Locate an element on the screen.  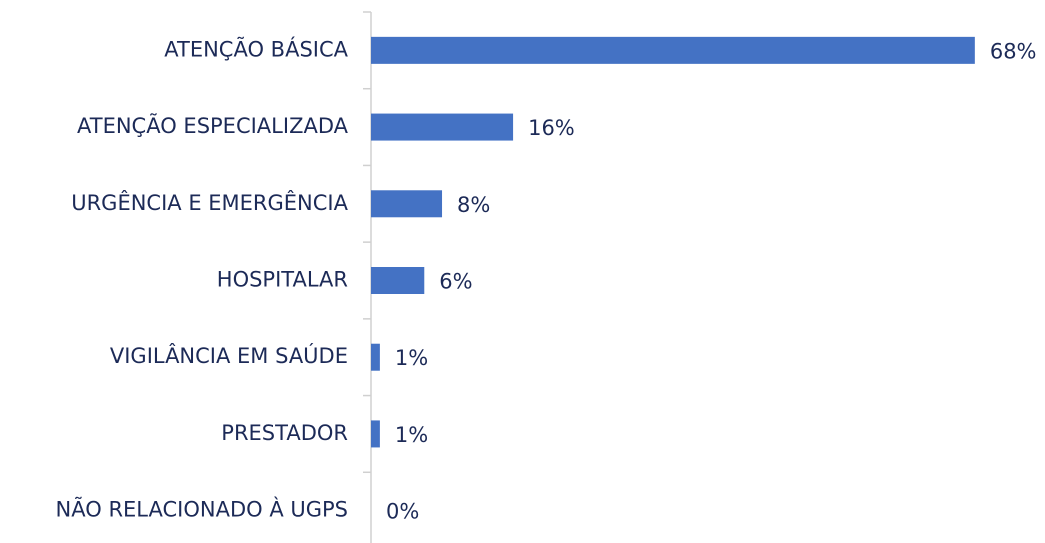
value-label: 16% is located at coordinates (551, 128).